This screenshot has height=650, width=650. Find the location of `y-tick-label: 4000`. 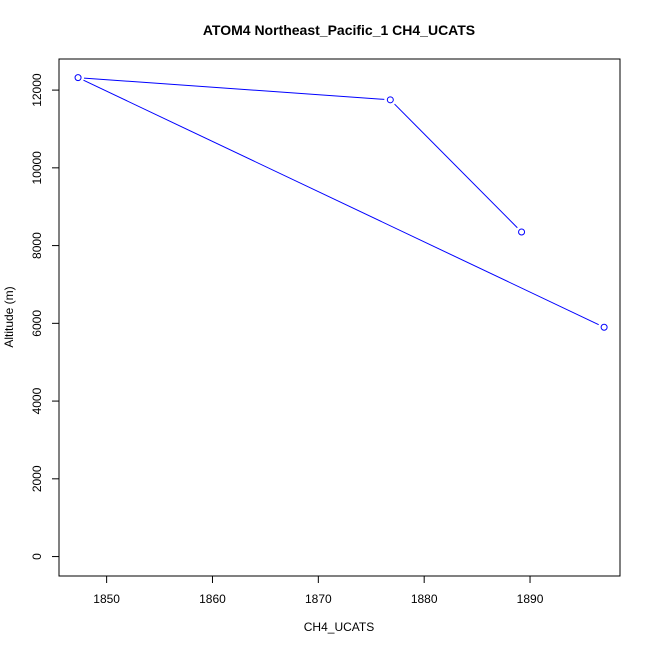

y-tick-label: 4000 is located at coordinates (37, 400).